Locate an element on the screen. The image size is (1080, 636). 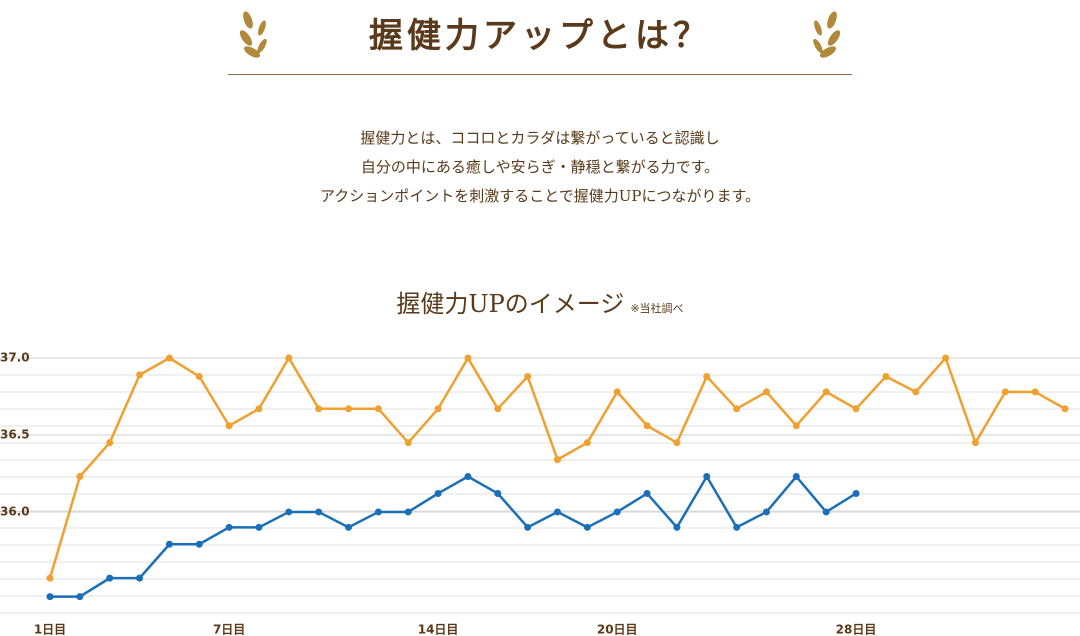
chart-title: 握健力UPのイメージ ※当社調べ is located at coordinates (540, 301).